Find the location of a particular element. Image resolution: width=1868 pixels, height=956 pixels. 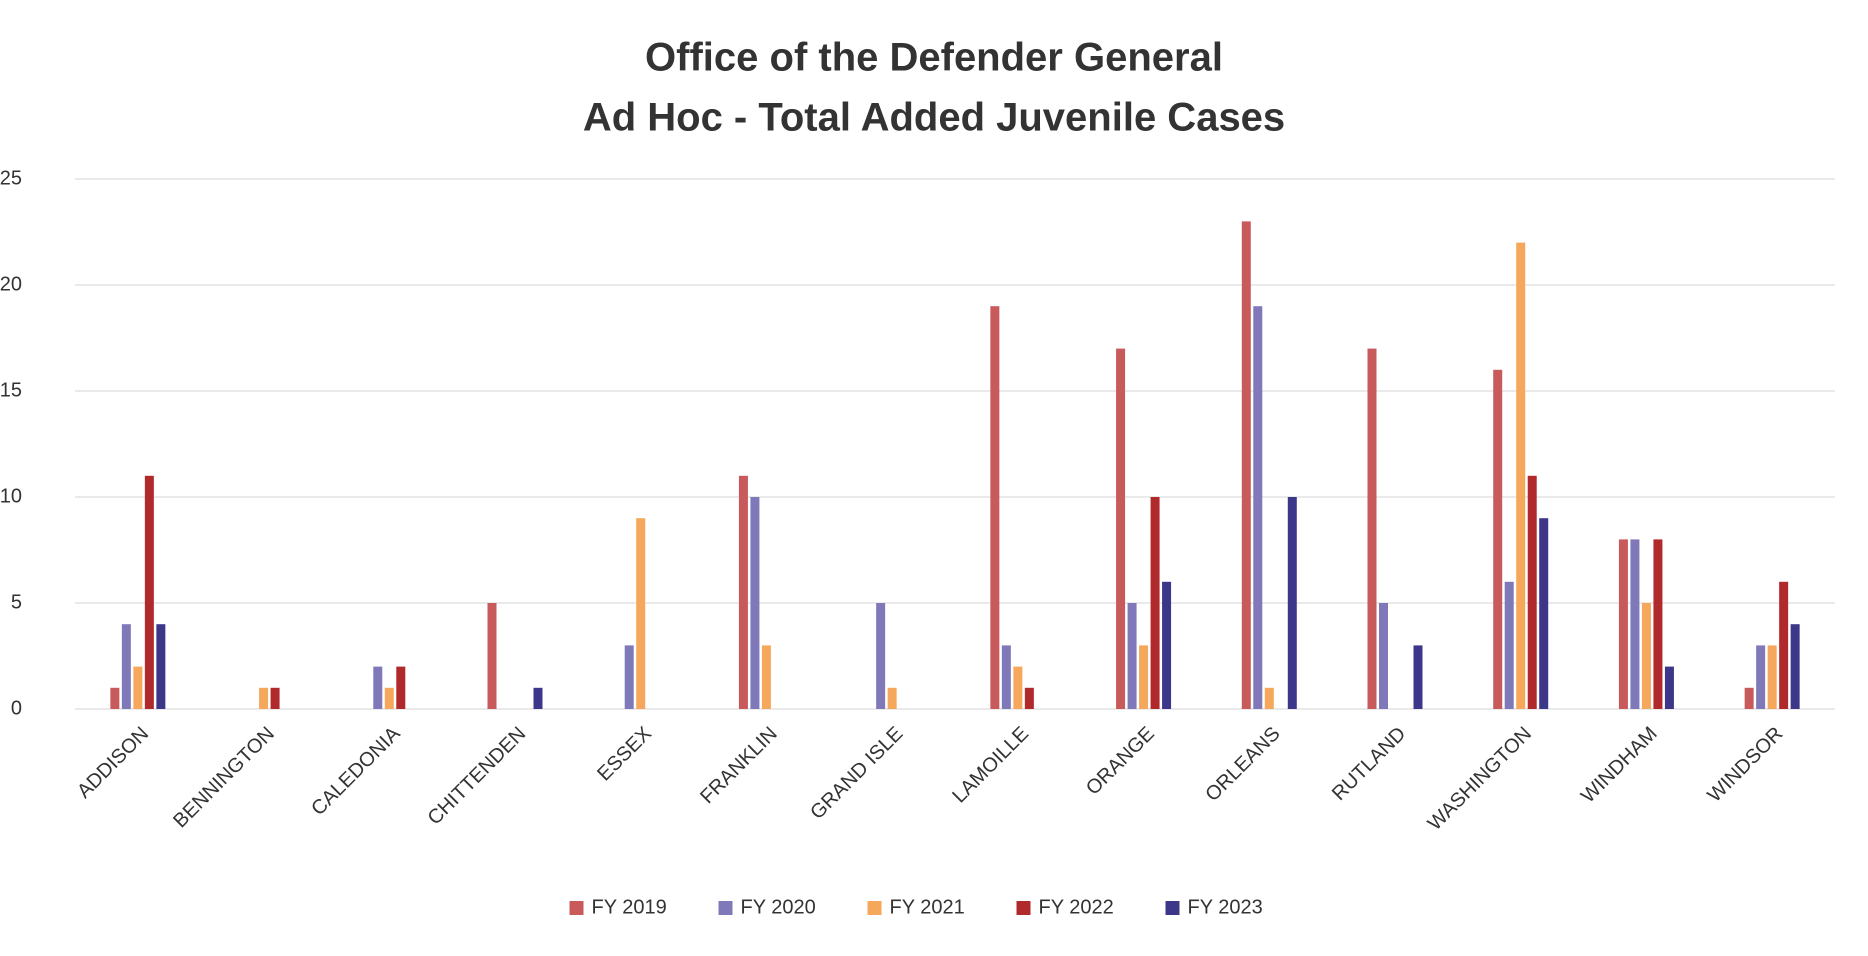

x-tick-label: ORANGE is located at coordinates (1120, 761).